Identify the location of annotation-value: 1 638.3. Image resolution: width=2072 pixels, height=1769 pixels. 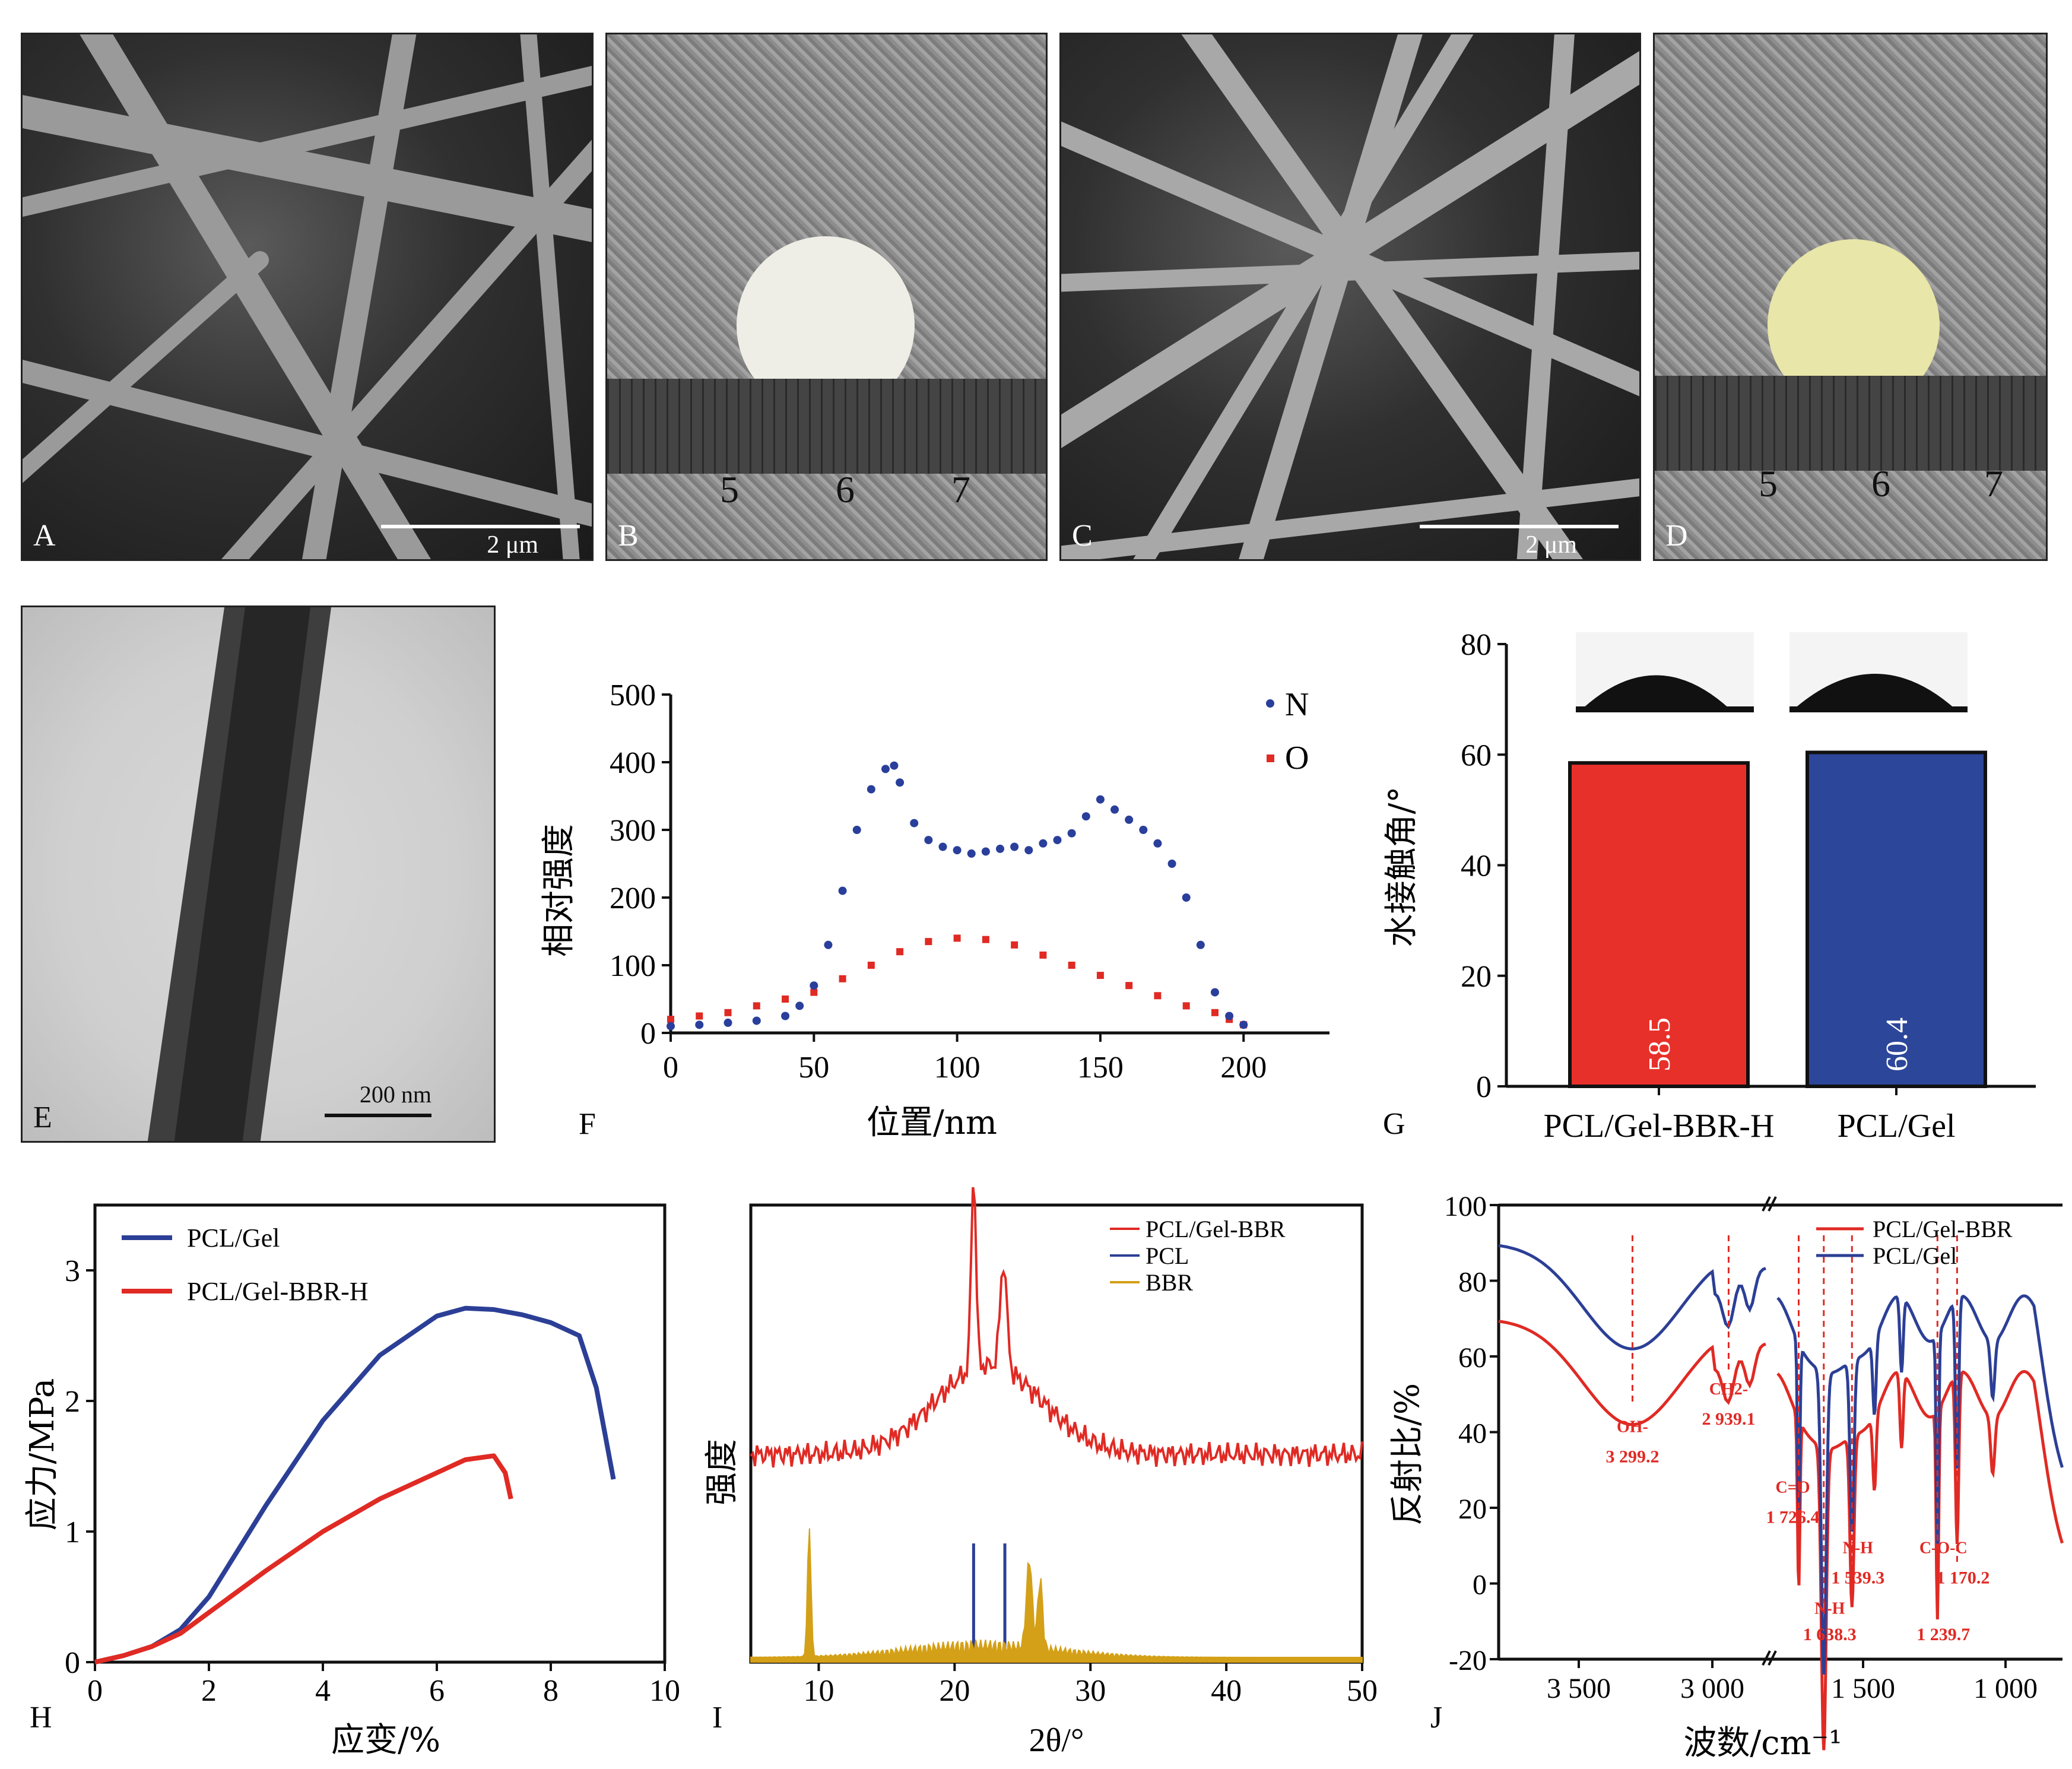
(1830, 1634).